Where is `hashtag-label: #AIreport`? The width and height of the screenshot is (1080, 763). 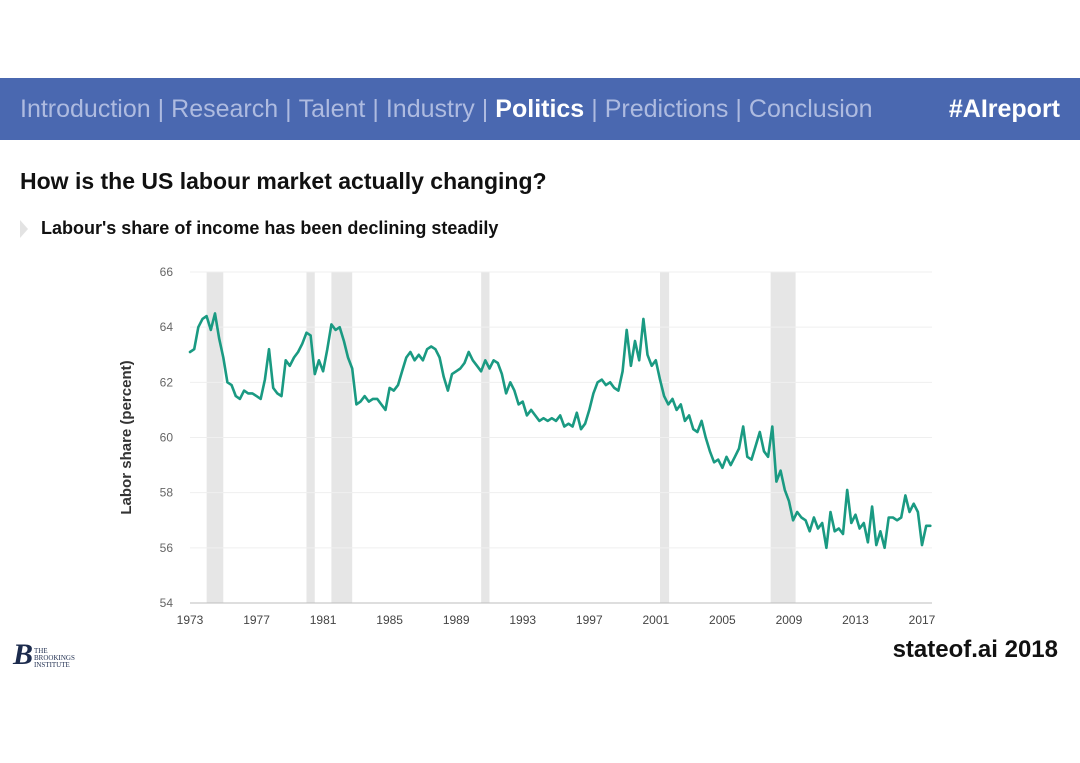 hashtag-label: #AIreport is located at coordinates (1004, 108).